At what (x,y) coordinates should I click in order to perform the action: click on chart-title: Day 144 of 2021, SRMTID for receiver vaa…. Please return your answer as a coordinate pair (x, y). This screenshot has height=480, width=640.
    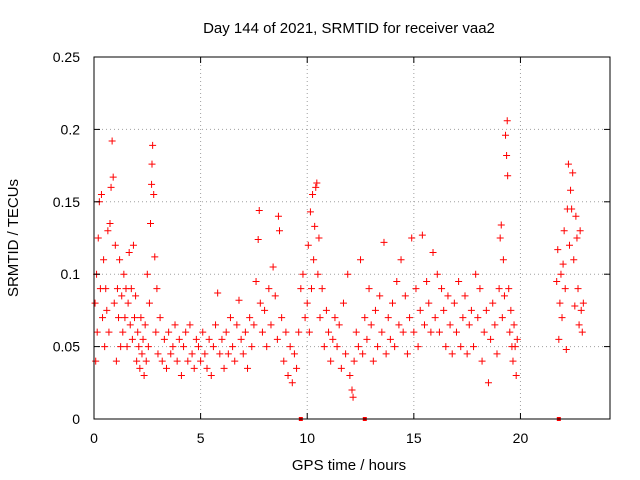
    Looking at the image, I should click on (349, 28).